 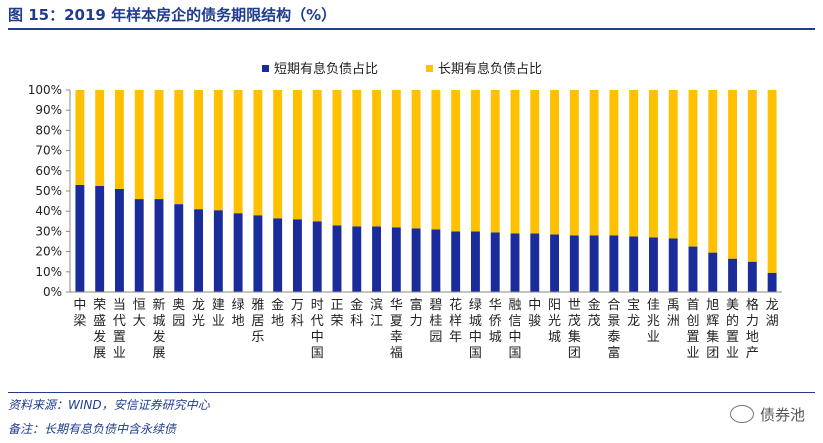 I want to click on y-tick-label: 80%, so click(x=48, y=130).